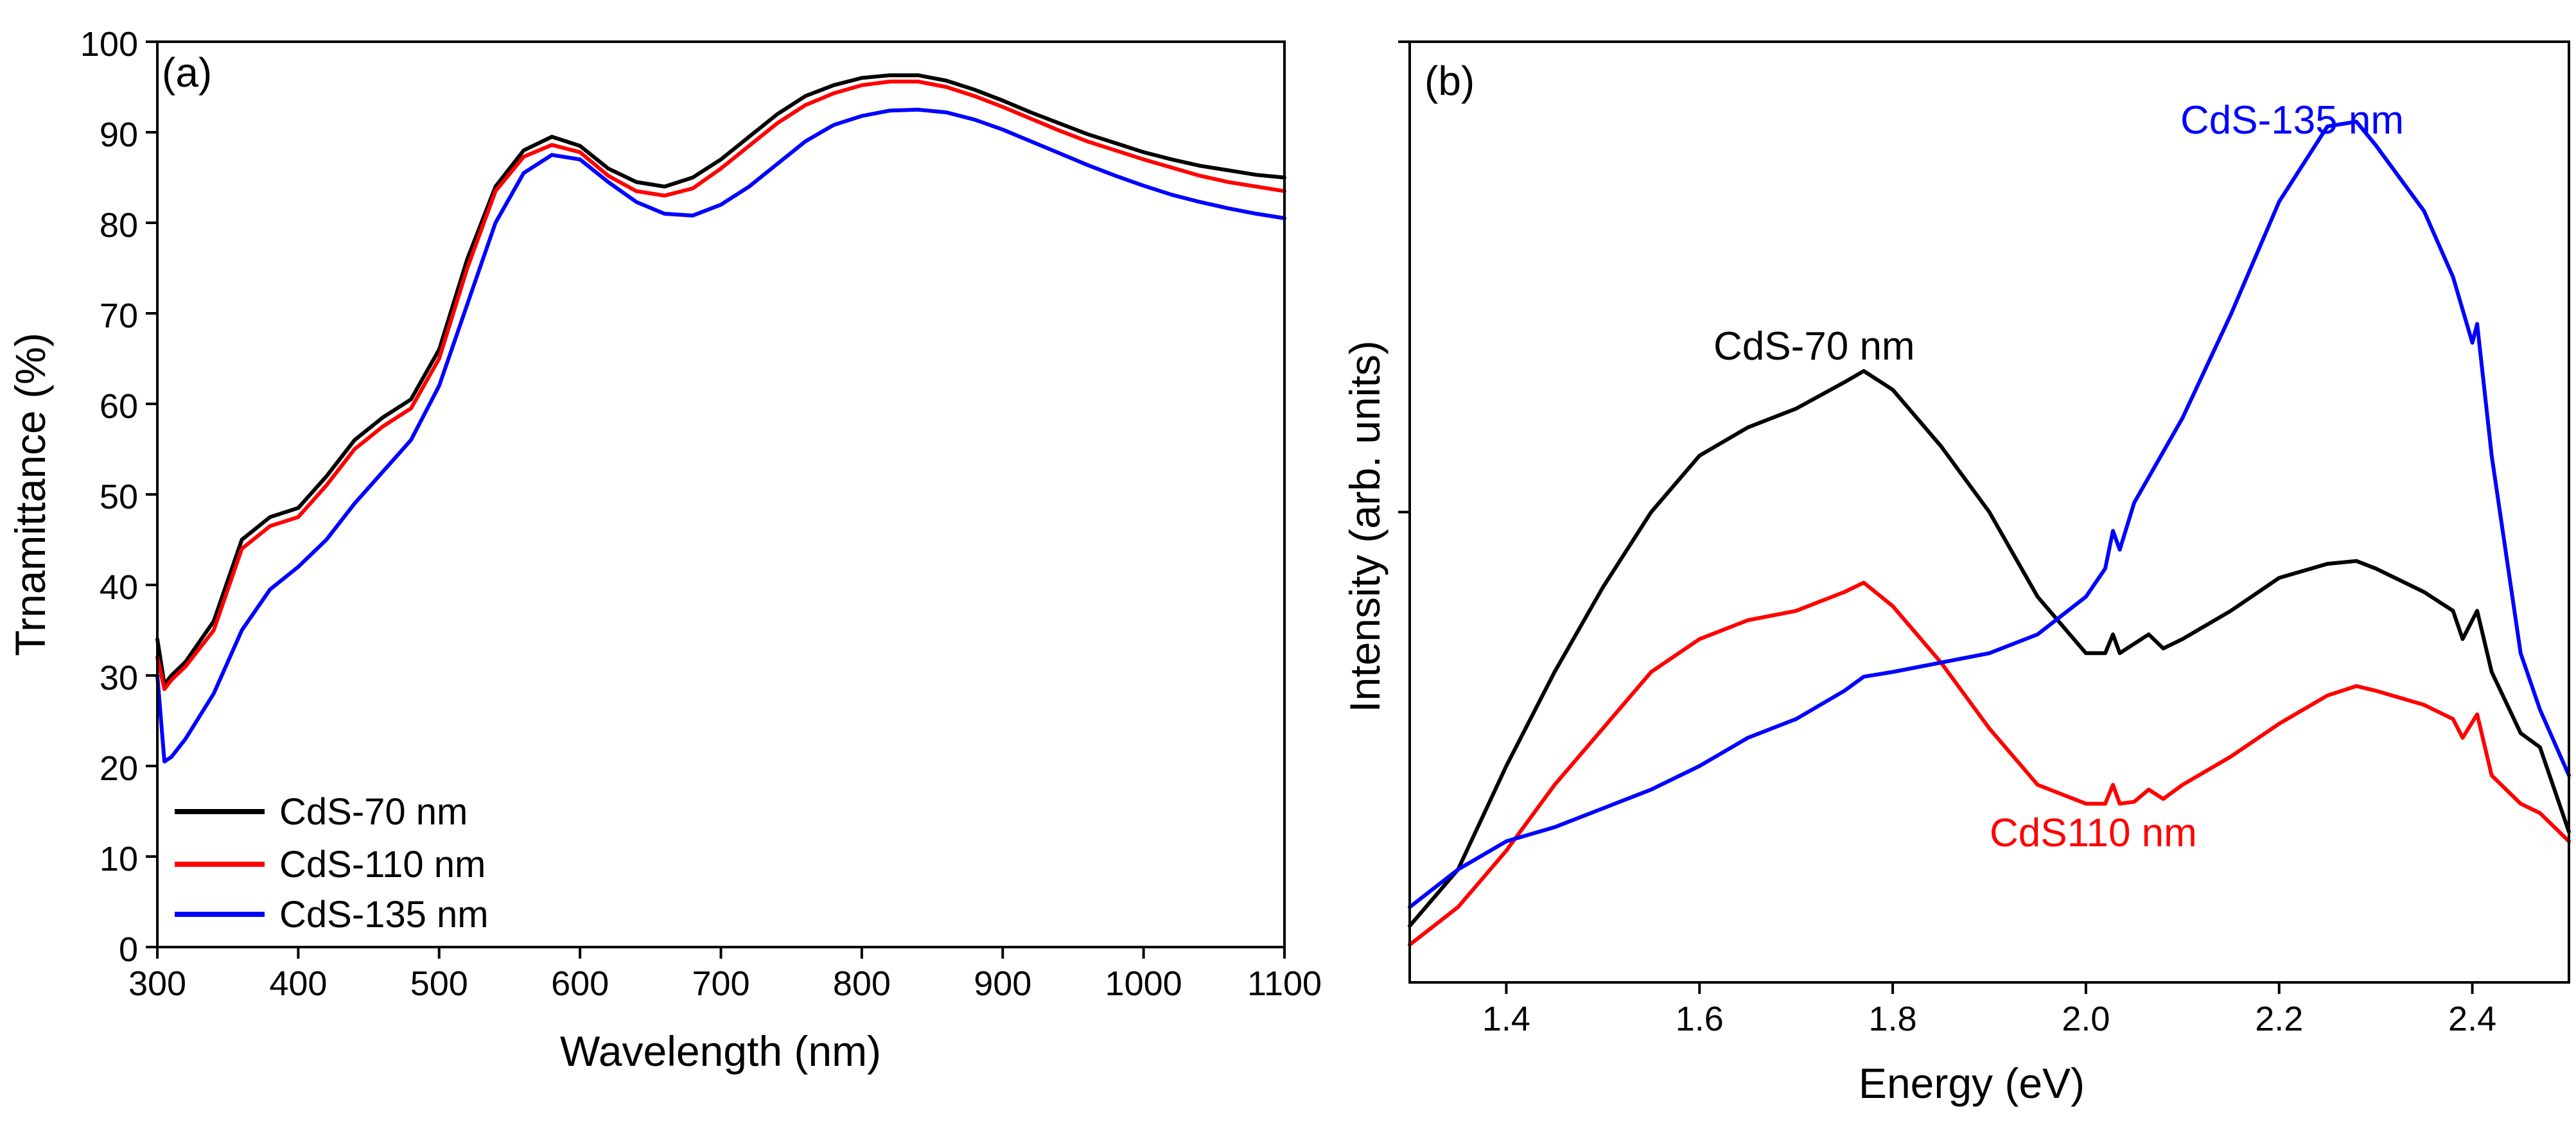 This screenshot has width=2576, height=1123. Describe the element at coordinates (119, 768) in the screenshot. I see `y-tick-label: 20` at that location.